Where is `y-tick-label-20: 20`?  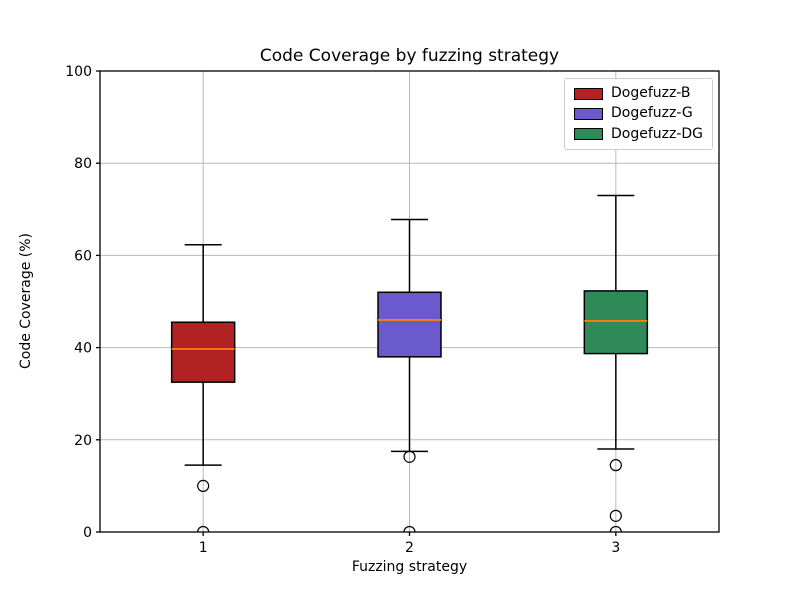
y-tick-label-20: 20 is located at coordinates (83, 441).